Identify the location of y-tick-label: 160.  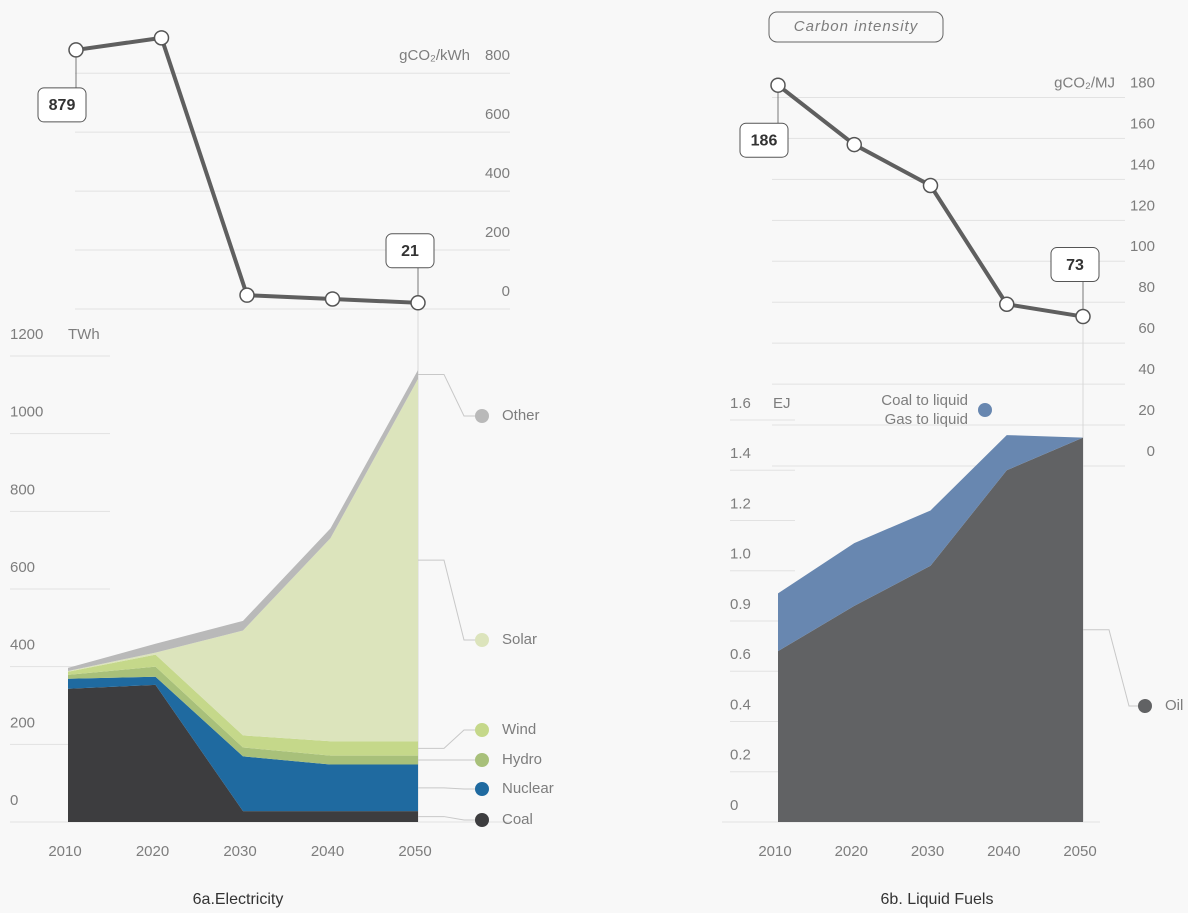
(1142, 123).